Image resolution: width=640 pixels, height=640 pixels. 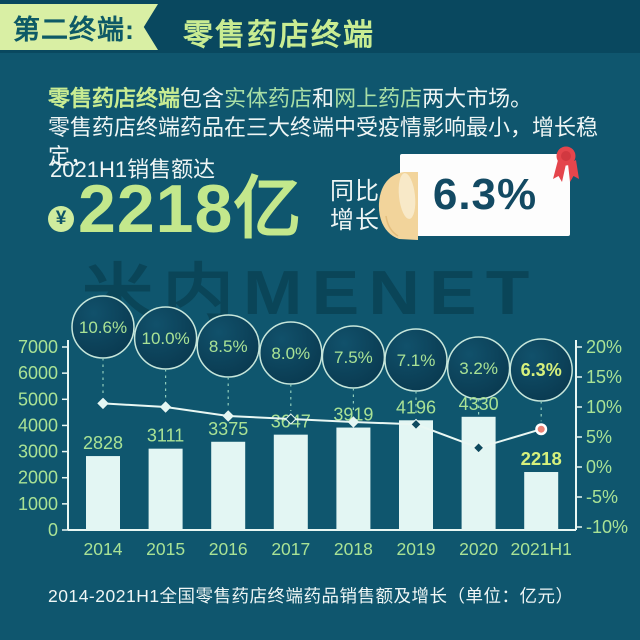 I want to click on yoy-value: 6.3%, so click(x=485, y=194).